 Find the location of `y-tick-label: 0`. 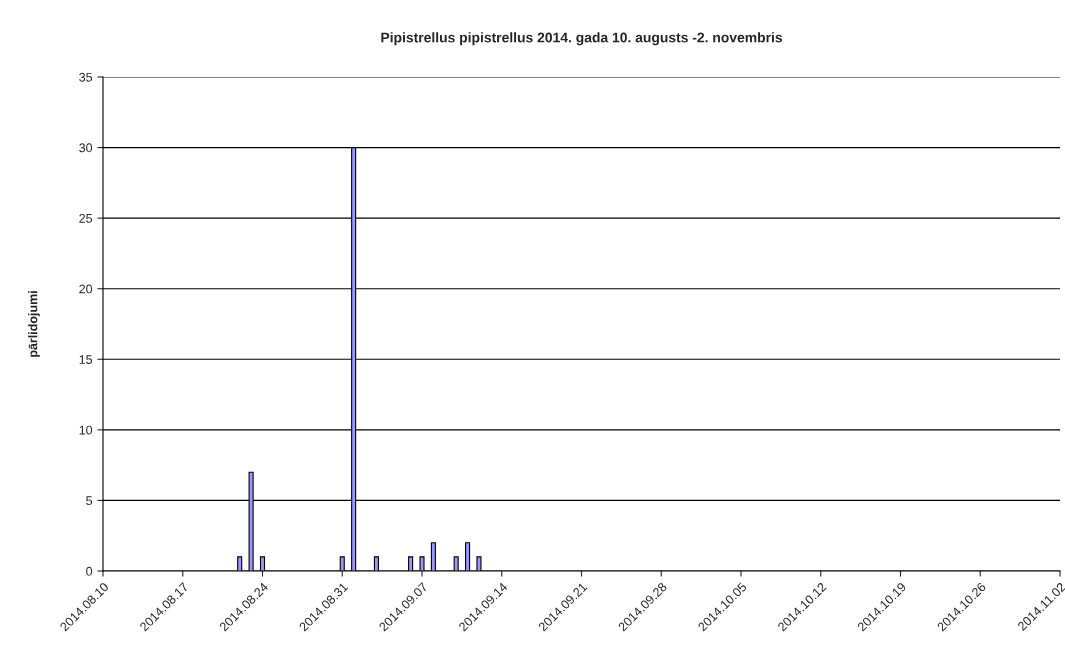

y-tick-label: 0 is located at coordinates (89, 571).